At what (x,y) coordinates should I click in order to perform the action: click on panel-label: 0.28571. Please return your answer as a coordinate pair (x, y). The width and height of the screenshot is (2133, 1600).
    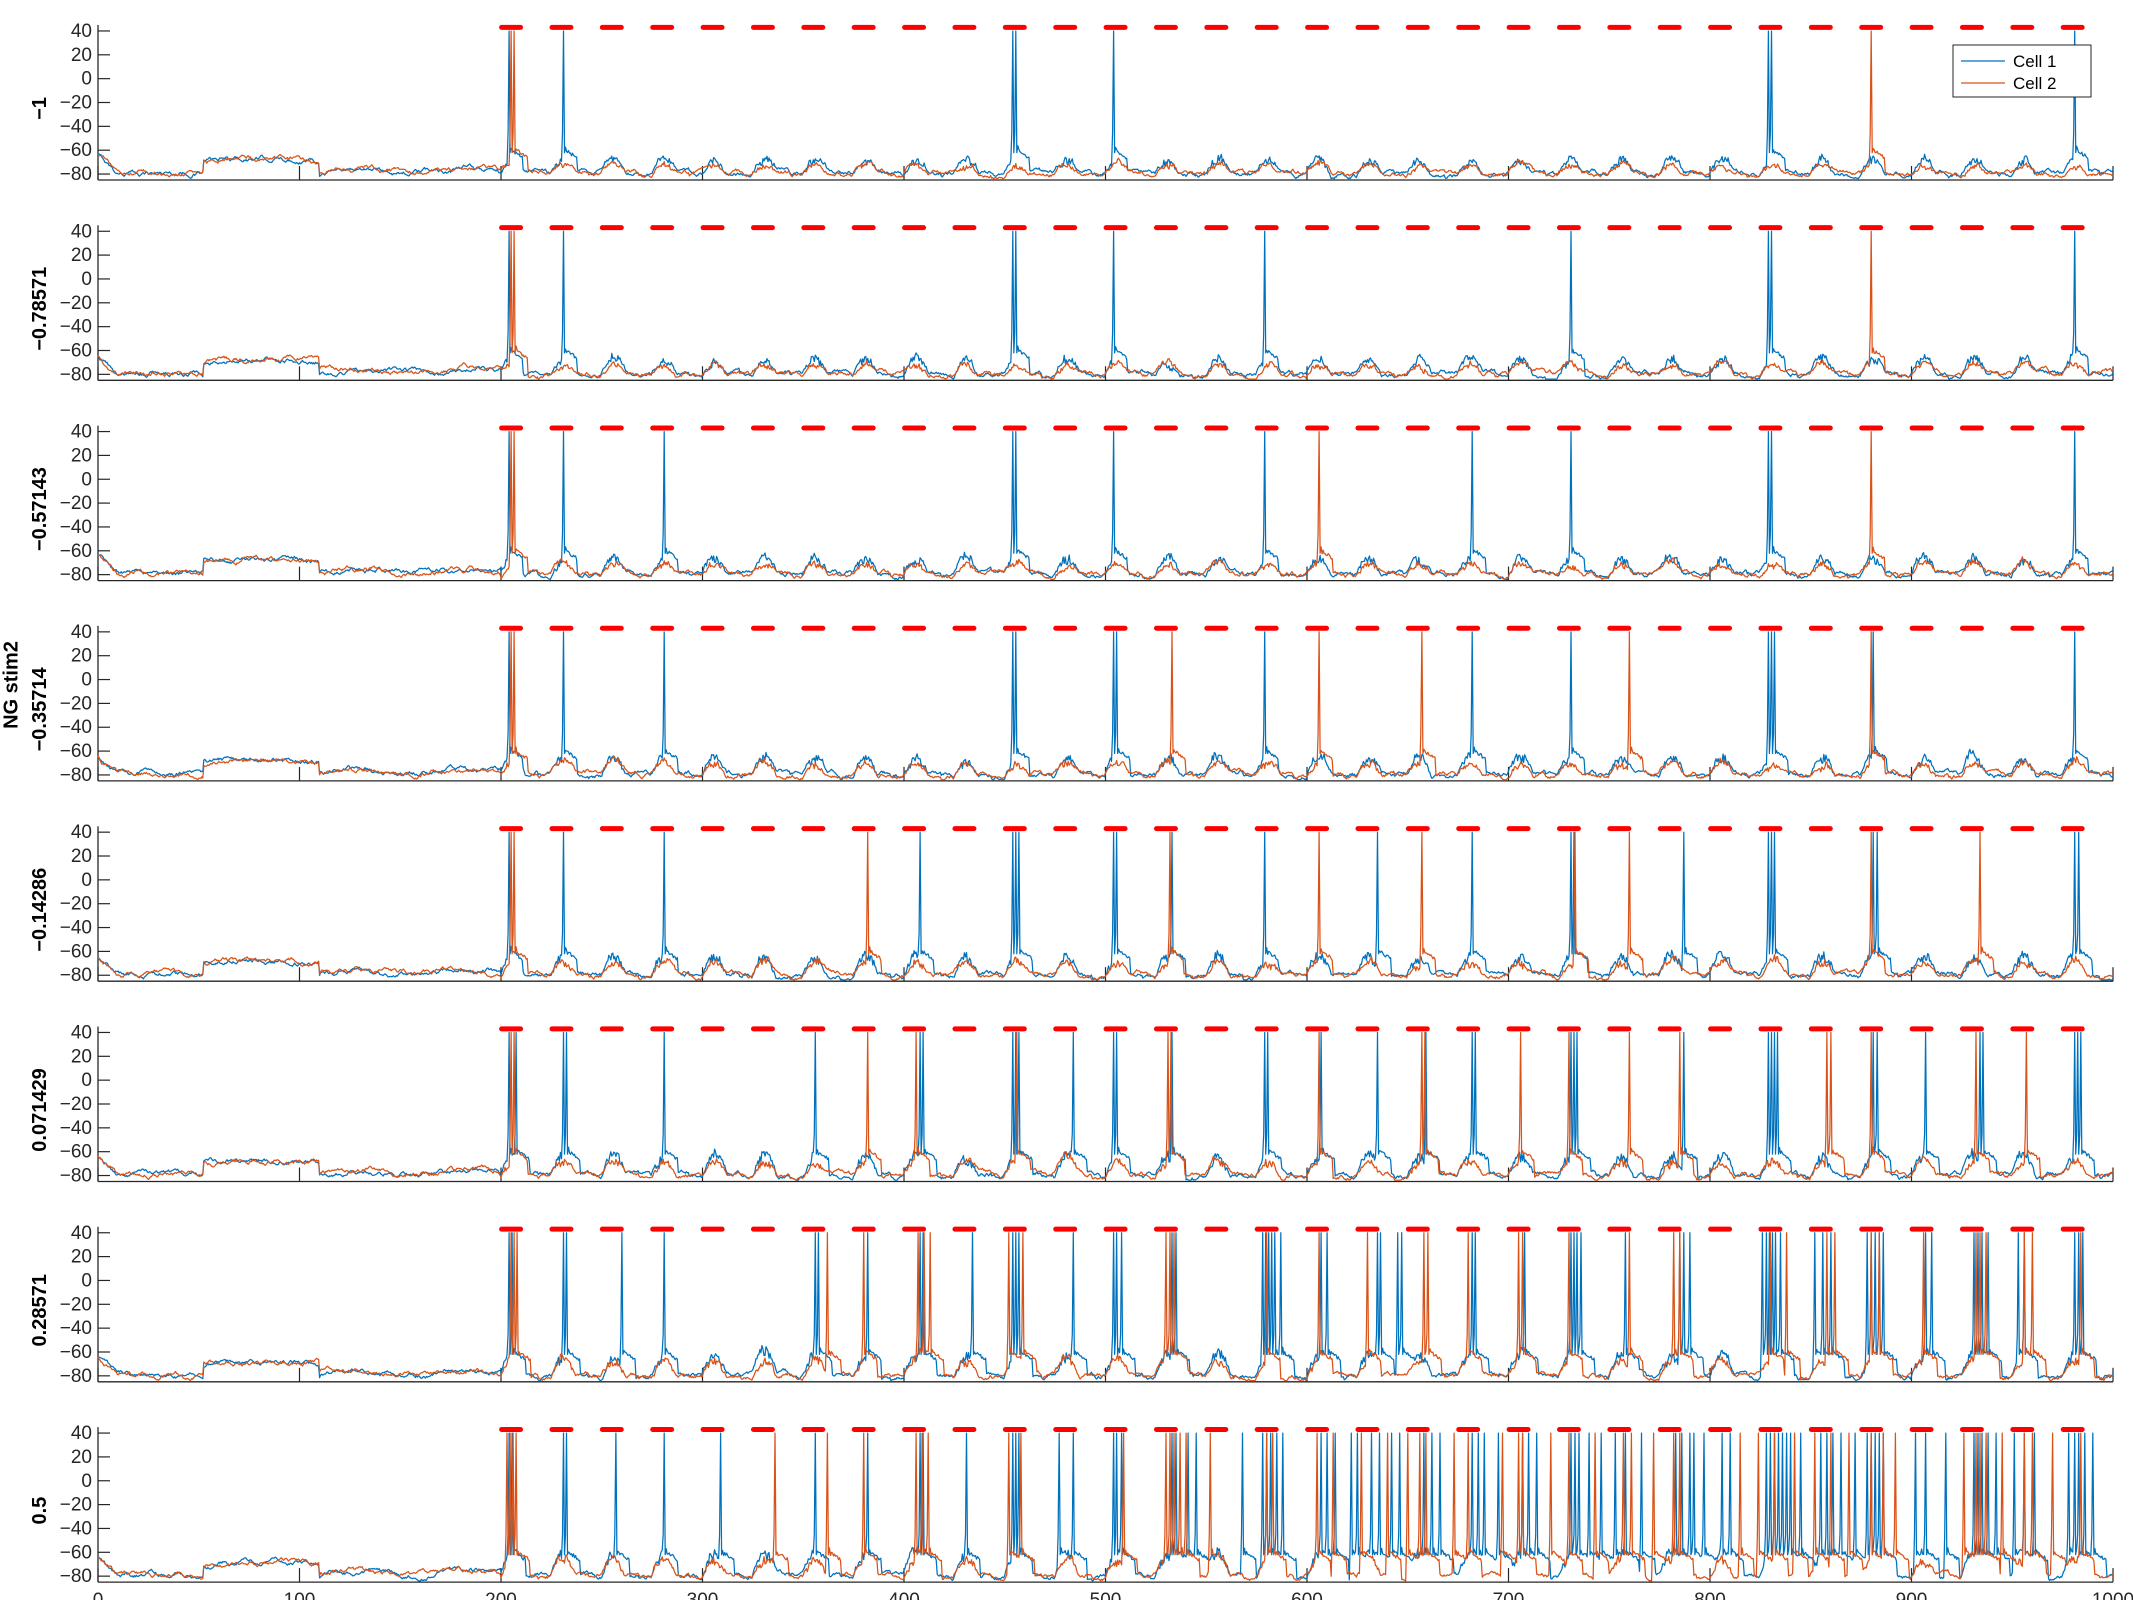
    Looking at the image, I should click on (40, 1310).